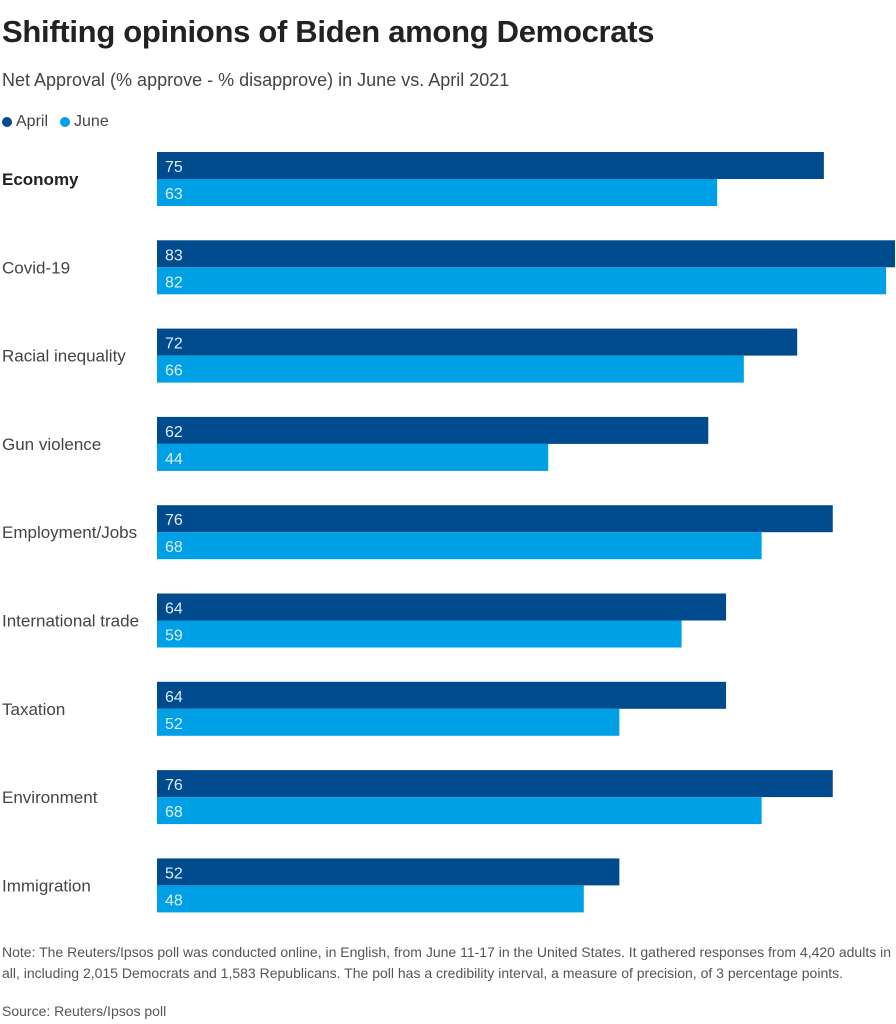 The width and height of the screenshot is (896, 1024). I want to click on category-group-environment: Environment 76 68, so click(417, 797).